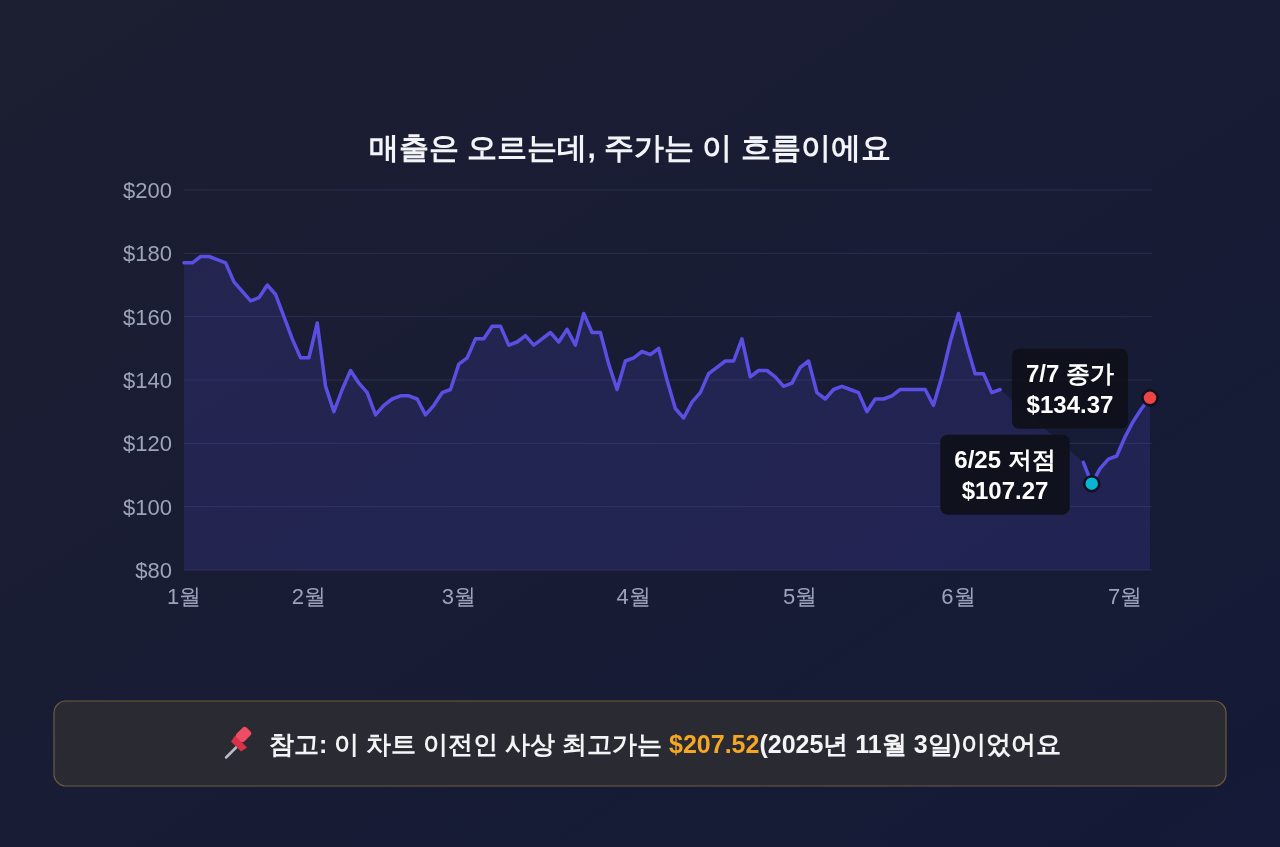  I want to click on y-tick-label: $200, so click(147, 190).